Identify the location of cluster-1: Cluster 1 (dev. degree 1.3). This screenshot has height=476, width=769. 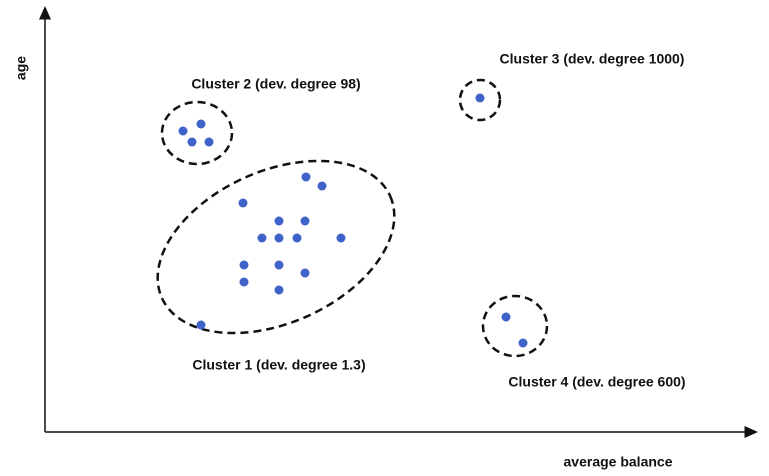
(276, 266).